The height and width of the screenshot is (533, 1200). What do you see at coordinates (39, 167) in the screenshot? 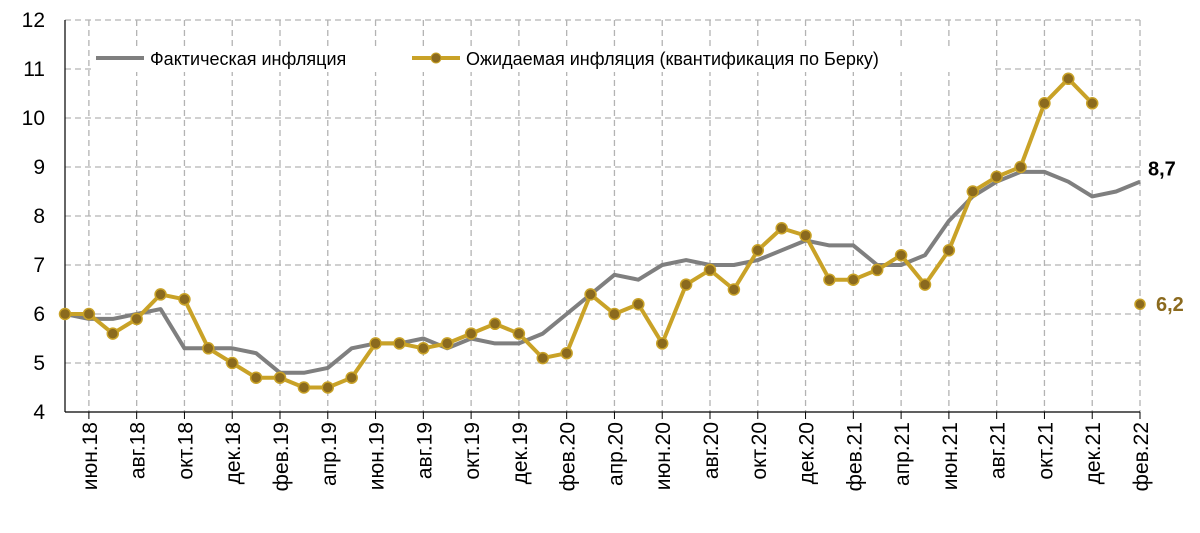
I see `y-tick-label: 9` at bounding box center [39, 167].